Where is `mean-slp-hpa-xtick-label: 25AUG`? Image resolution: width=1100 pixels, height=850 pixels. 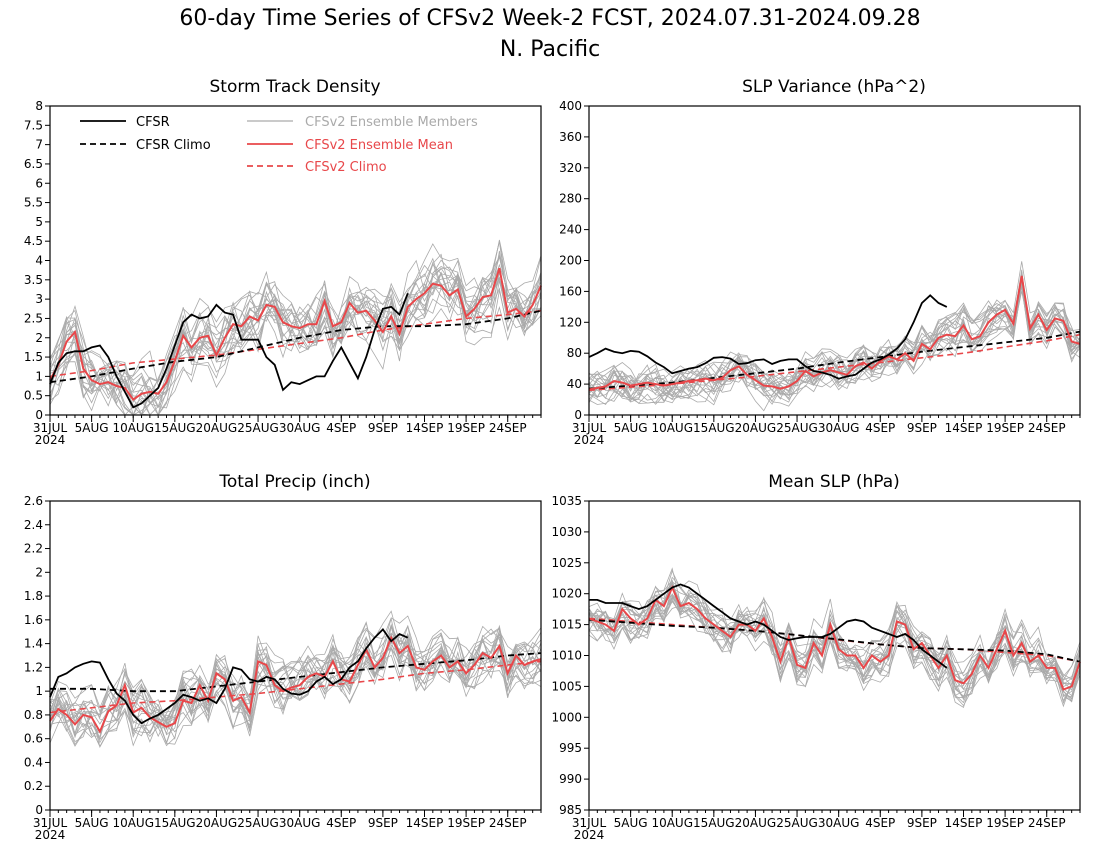
mean-slp-hpa-xtick-label: 25AUG is located at coordinates (797, 823).